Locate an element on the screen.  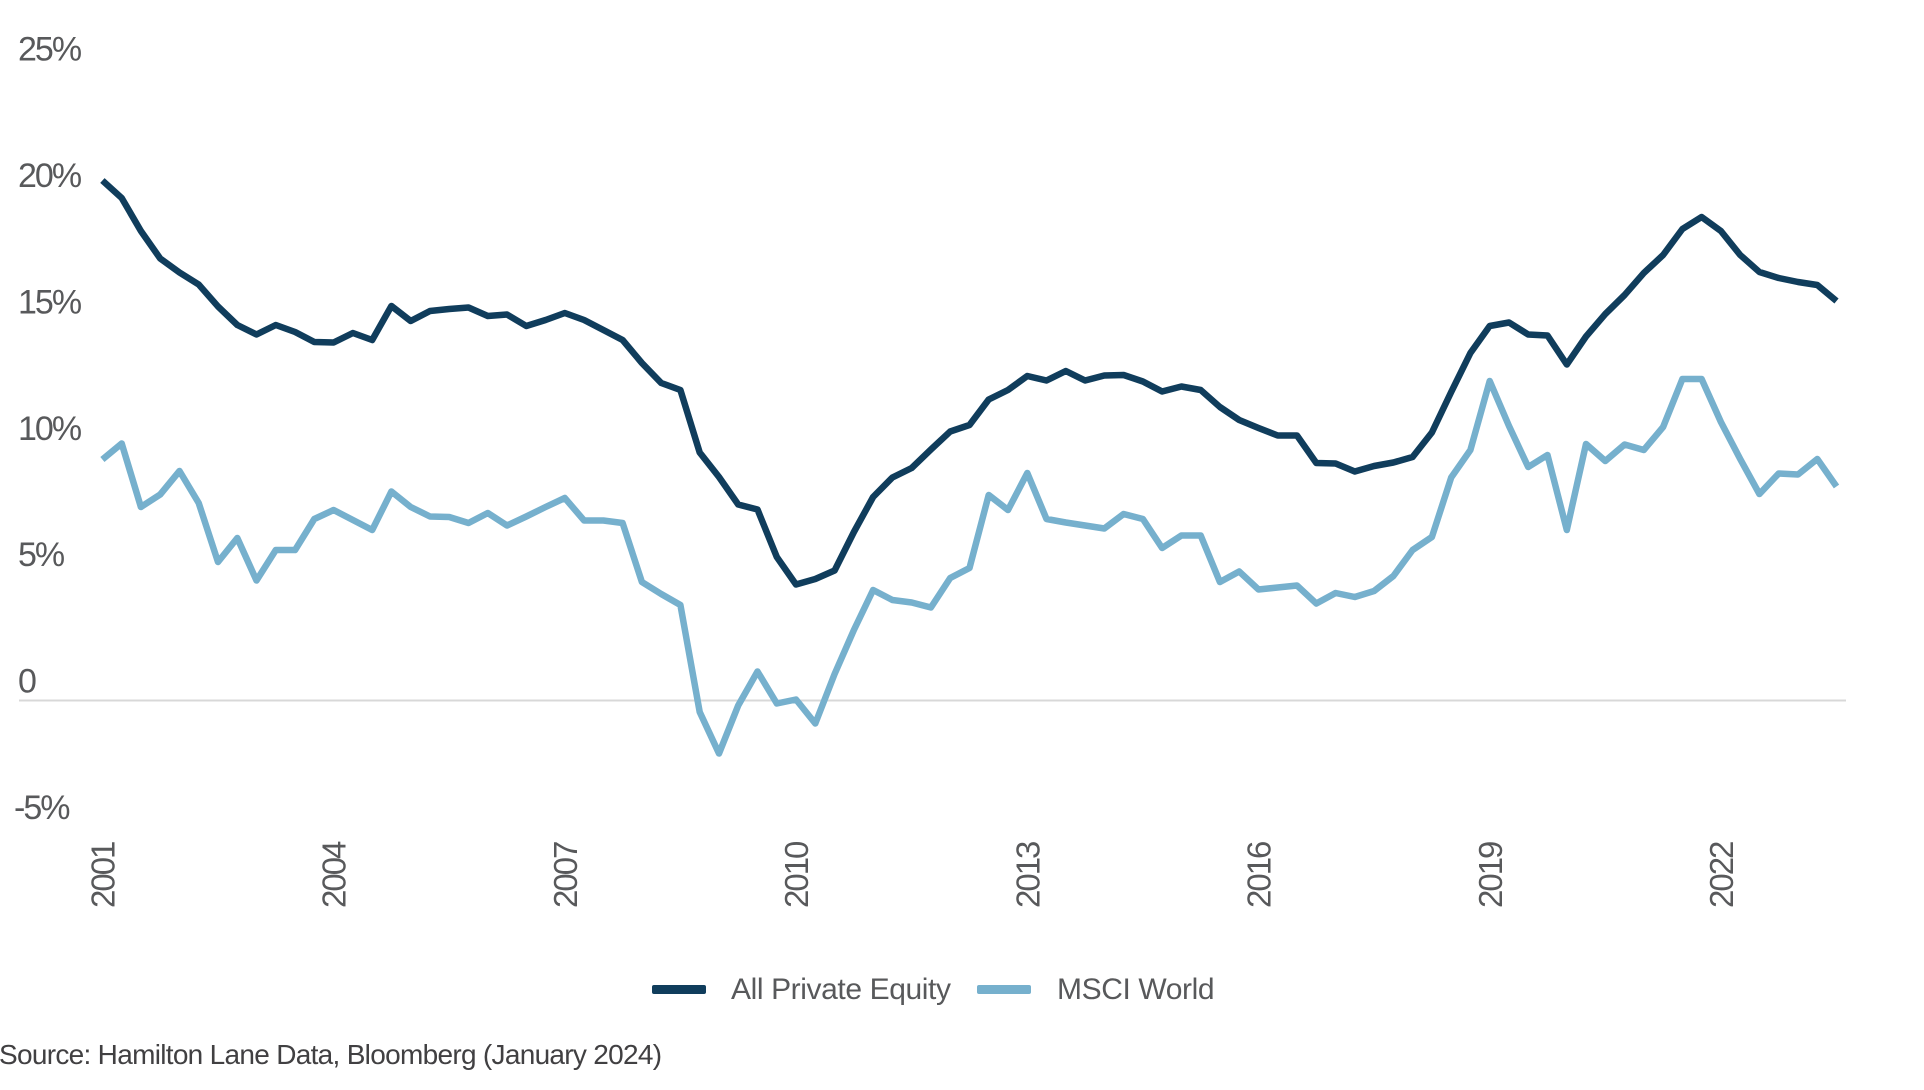
svg-text: -5% is located at coordinates (42, 808).